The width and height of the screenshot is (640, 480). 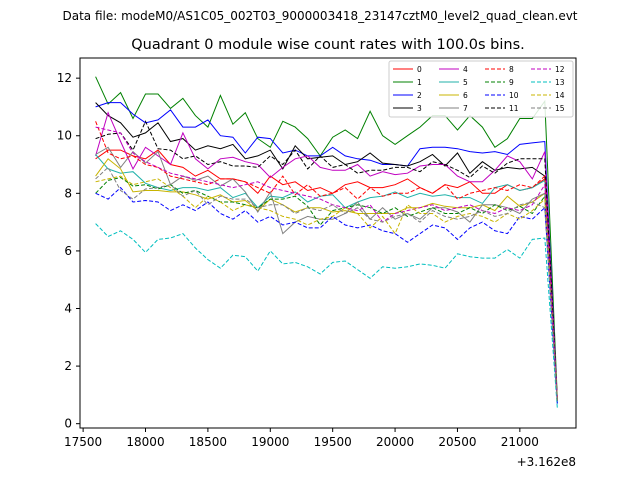 I want to click on legend-label-11: 11, so click(x=514, y=108).